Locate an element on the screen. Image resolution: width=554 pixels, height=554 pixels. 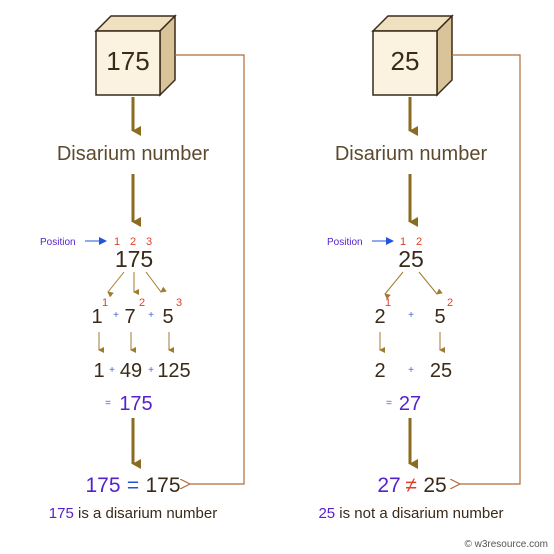
right-power-2: 25 is located at coordinates (441, 371).